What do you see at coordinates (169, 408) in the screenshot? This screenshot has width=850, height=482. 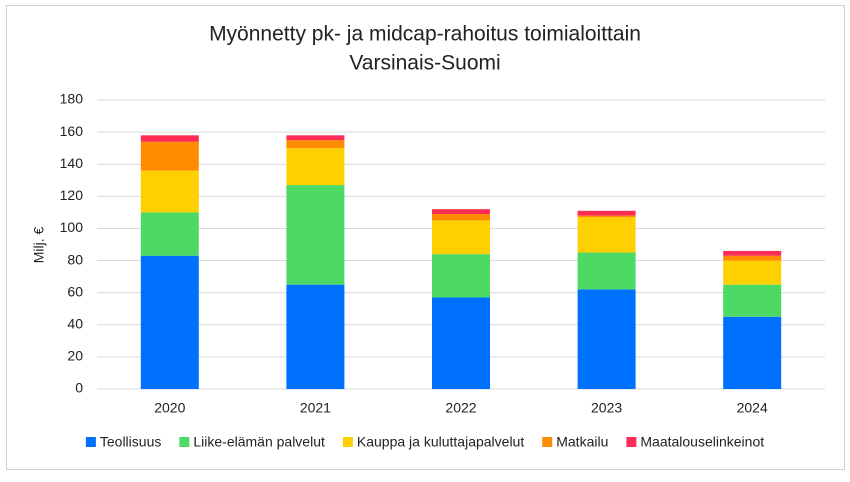 I see `x-tick-label: 2020` at bounding box center [169, 408].